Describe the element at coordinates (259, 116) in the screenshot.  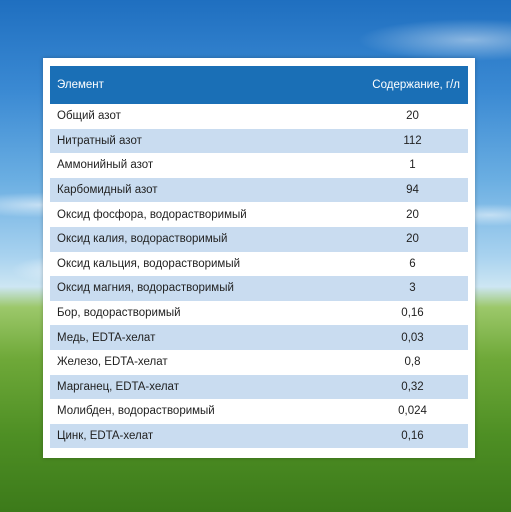
I see `table-row: Общий азот 20` at that location.